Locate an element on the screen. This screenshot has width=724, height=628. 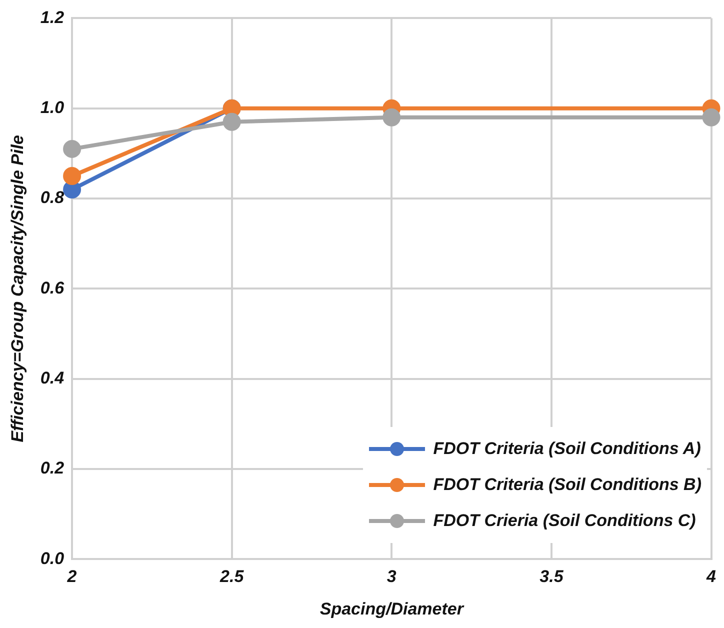
x-tick-label: 2.5 is located at coordinates (231, 576).